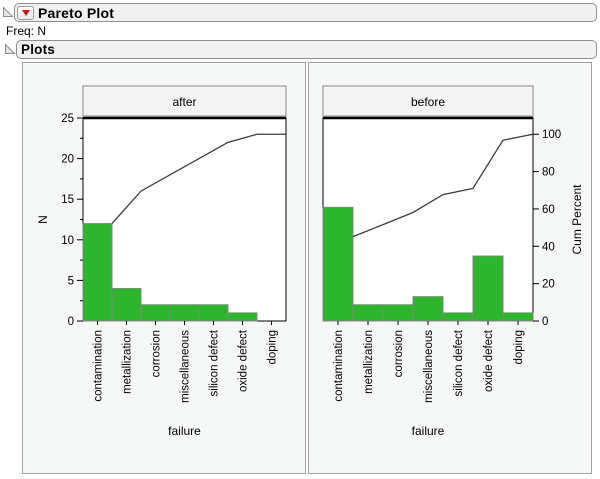 This screenshot has width=600, height=479. I want to click on y-tick-label: 80, so click(548, 173).